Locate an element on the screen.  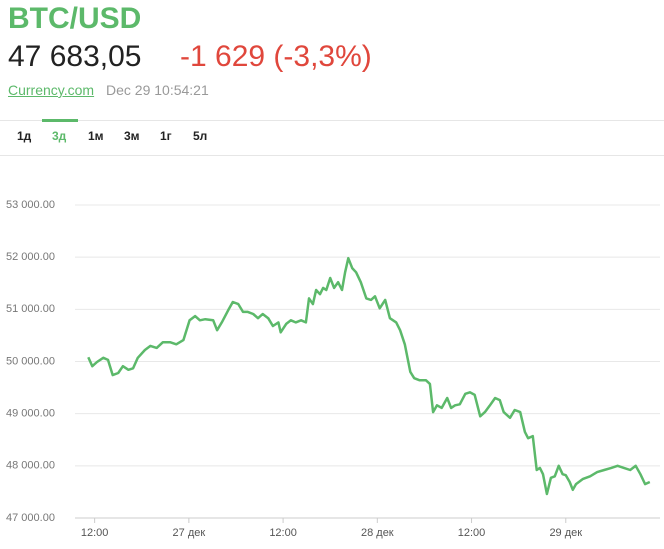
tab: 5л is located at coordinates (200, 136).